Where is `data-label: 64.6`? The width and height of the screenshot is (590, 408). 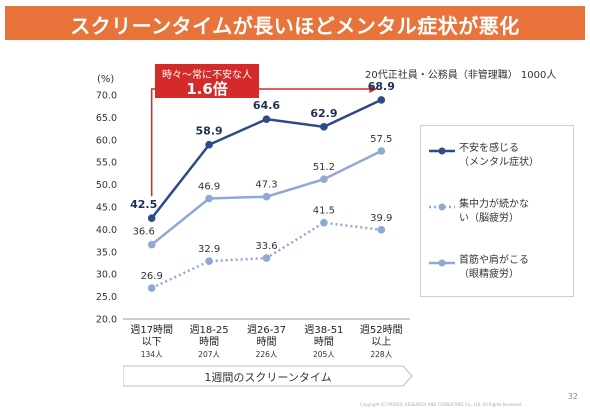
data-label: 64.6 is located at coordinates (266, 105).